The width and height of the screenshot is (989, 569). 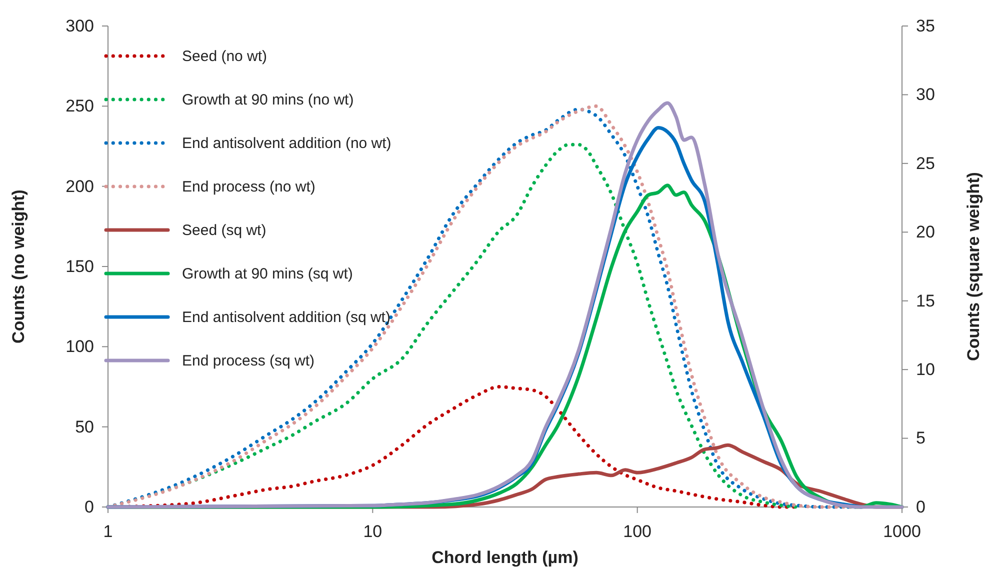 I want to click on legend-label: End antisolvent addition (no wt), so click(x=287, y=143).